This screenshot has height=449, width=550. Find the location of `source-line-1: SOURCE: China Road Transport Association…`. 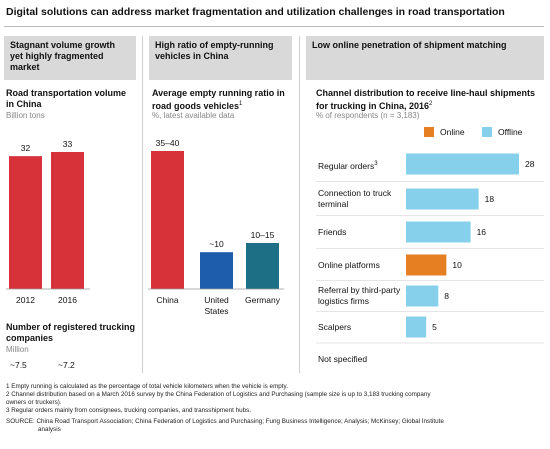

source-line-1: SOURCE: China Road Transport Association… is located at coordinates (225, 421).